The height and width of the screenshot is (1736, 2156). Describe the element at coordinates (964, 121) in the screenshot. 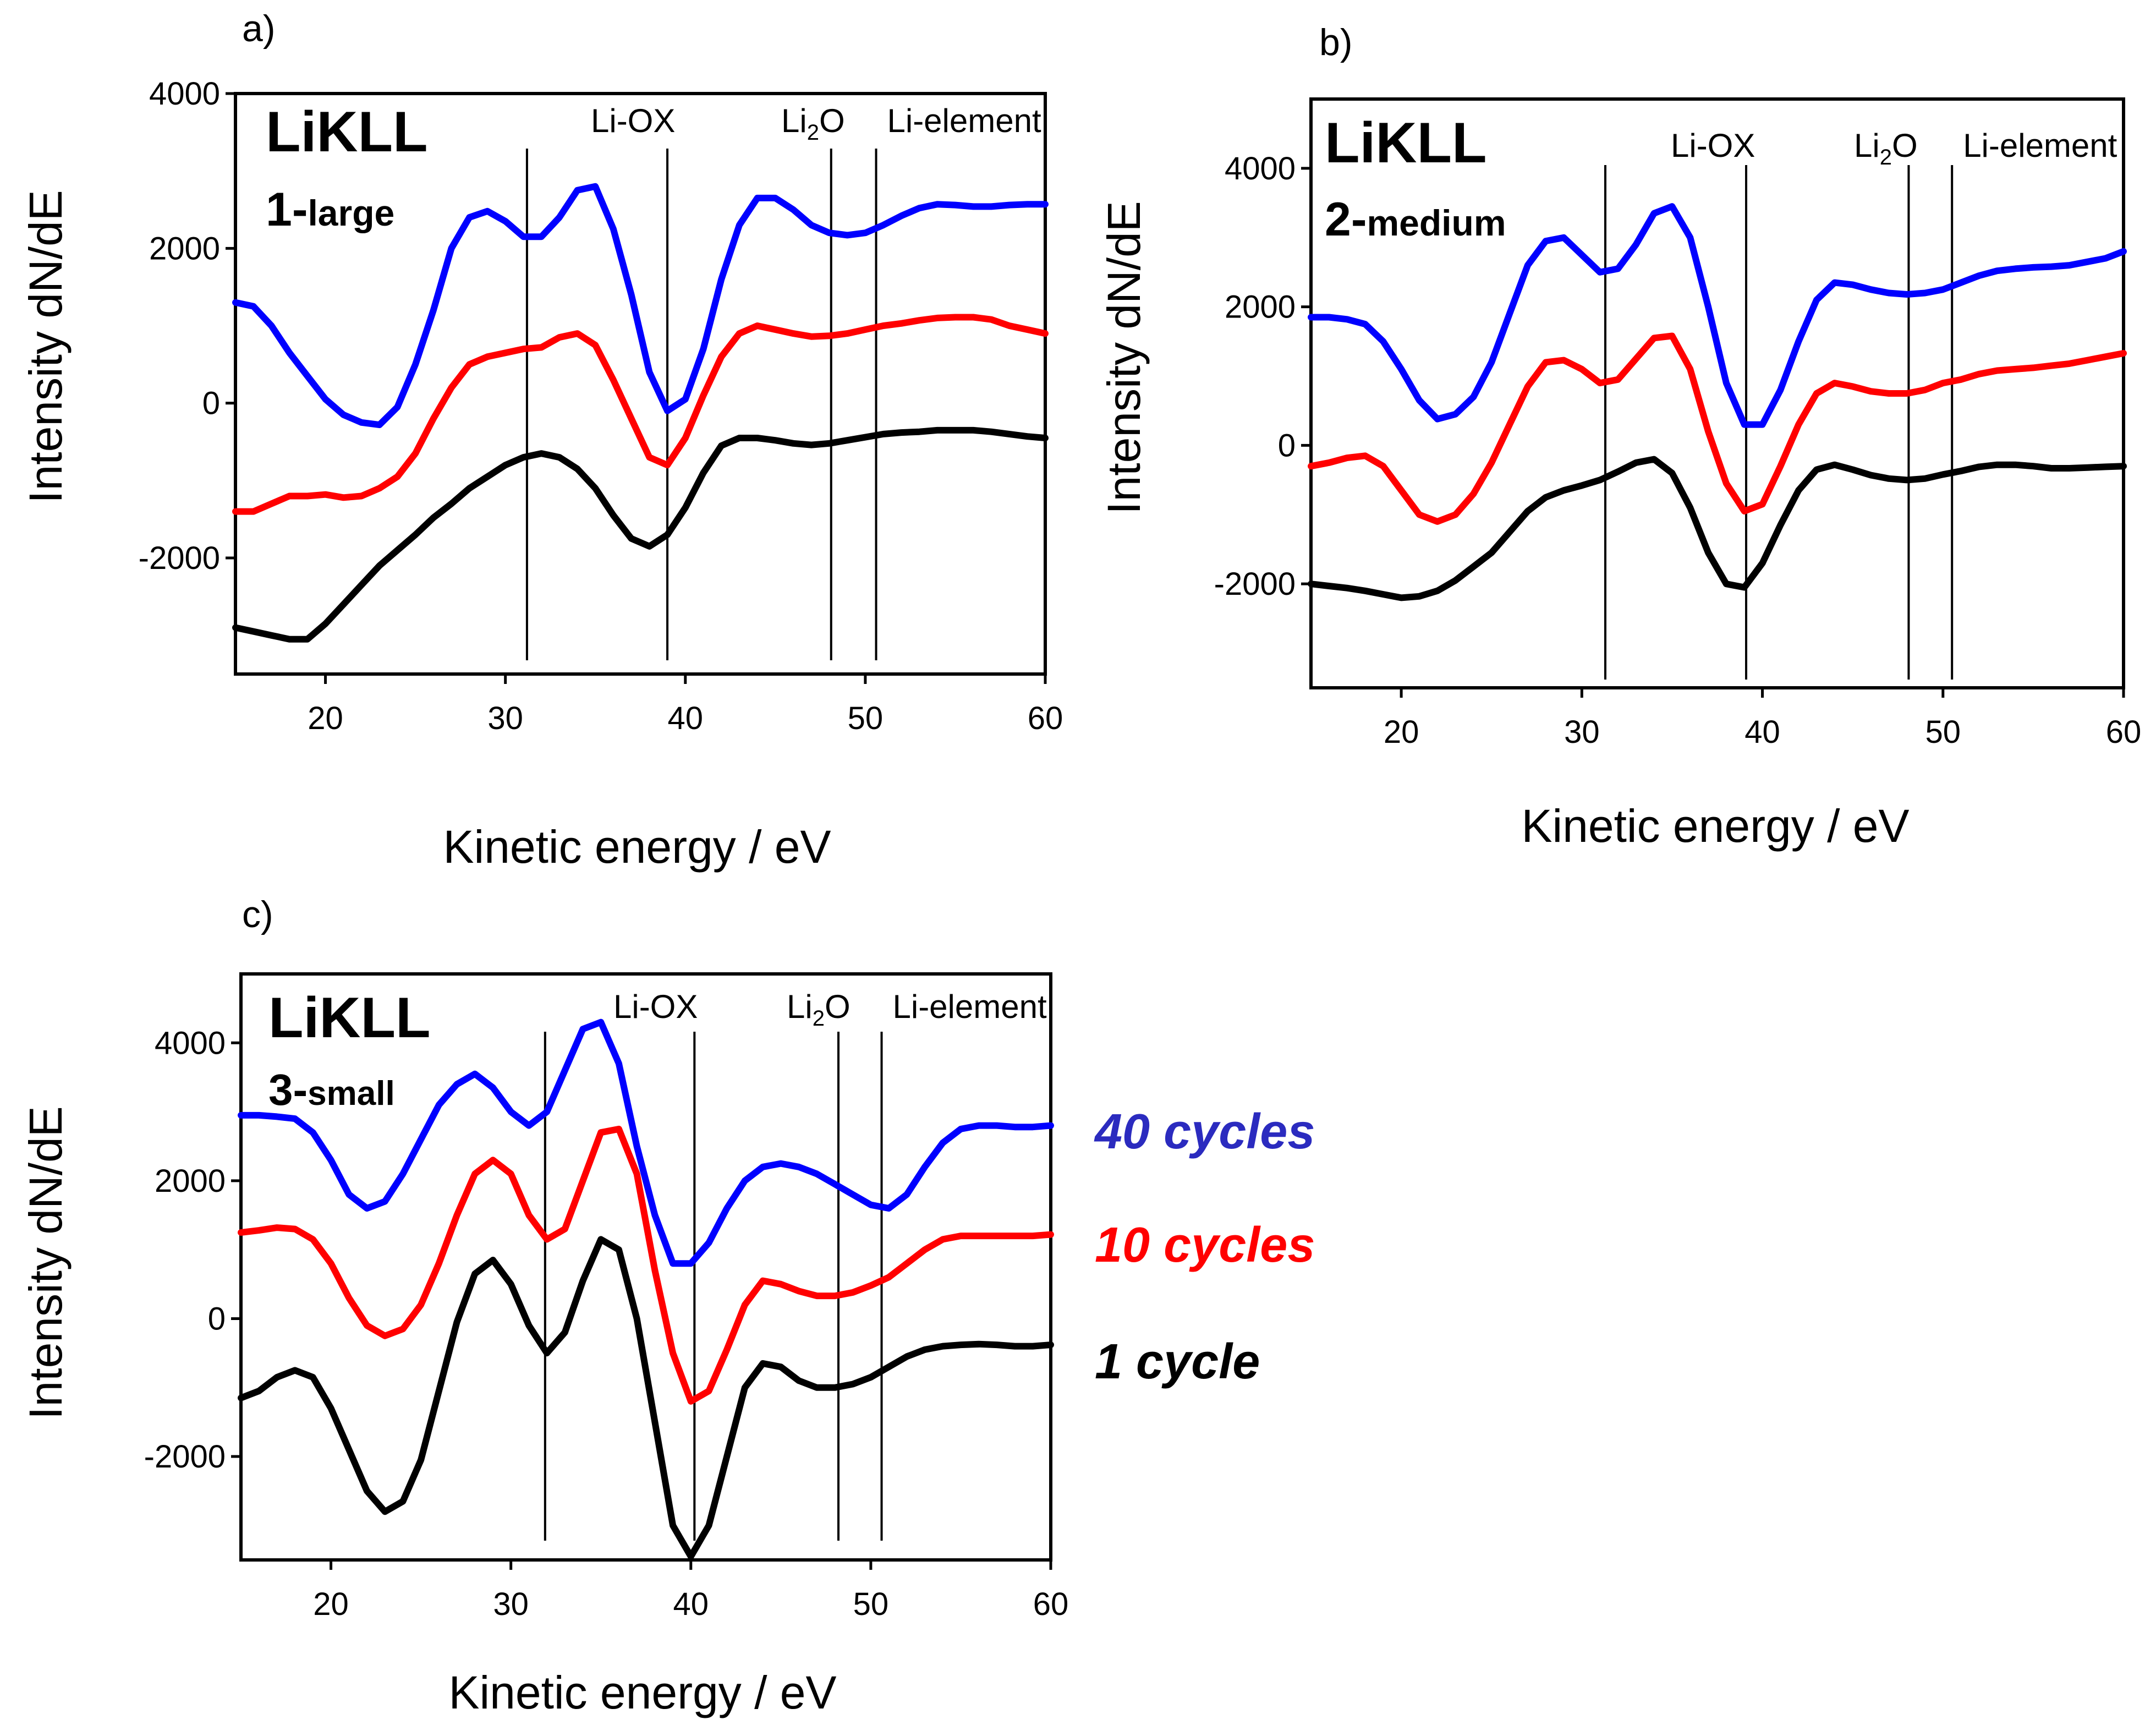

I see `panel-a-ref-label-li-element: Li-element` at that location.